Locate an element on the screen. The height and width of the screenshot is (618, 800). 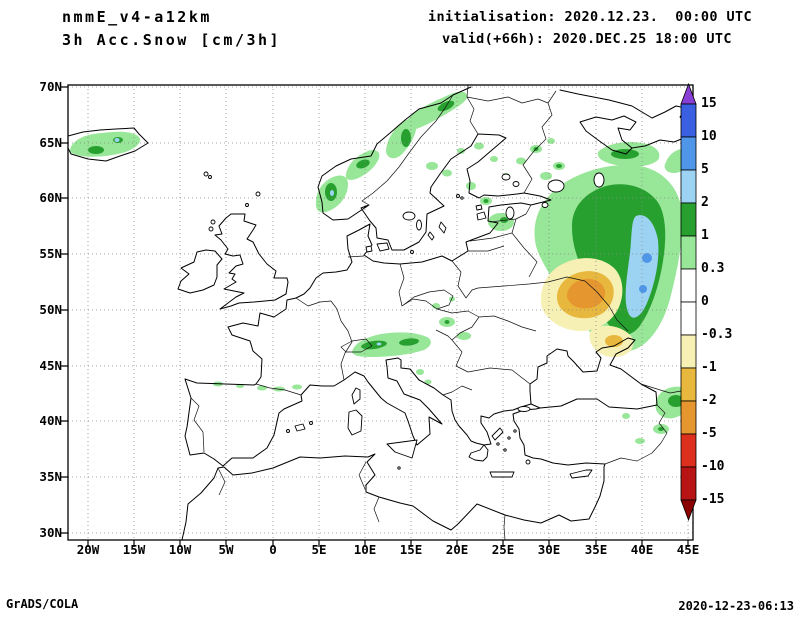
lat-label: 70N is located at coordinates (50, 86).